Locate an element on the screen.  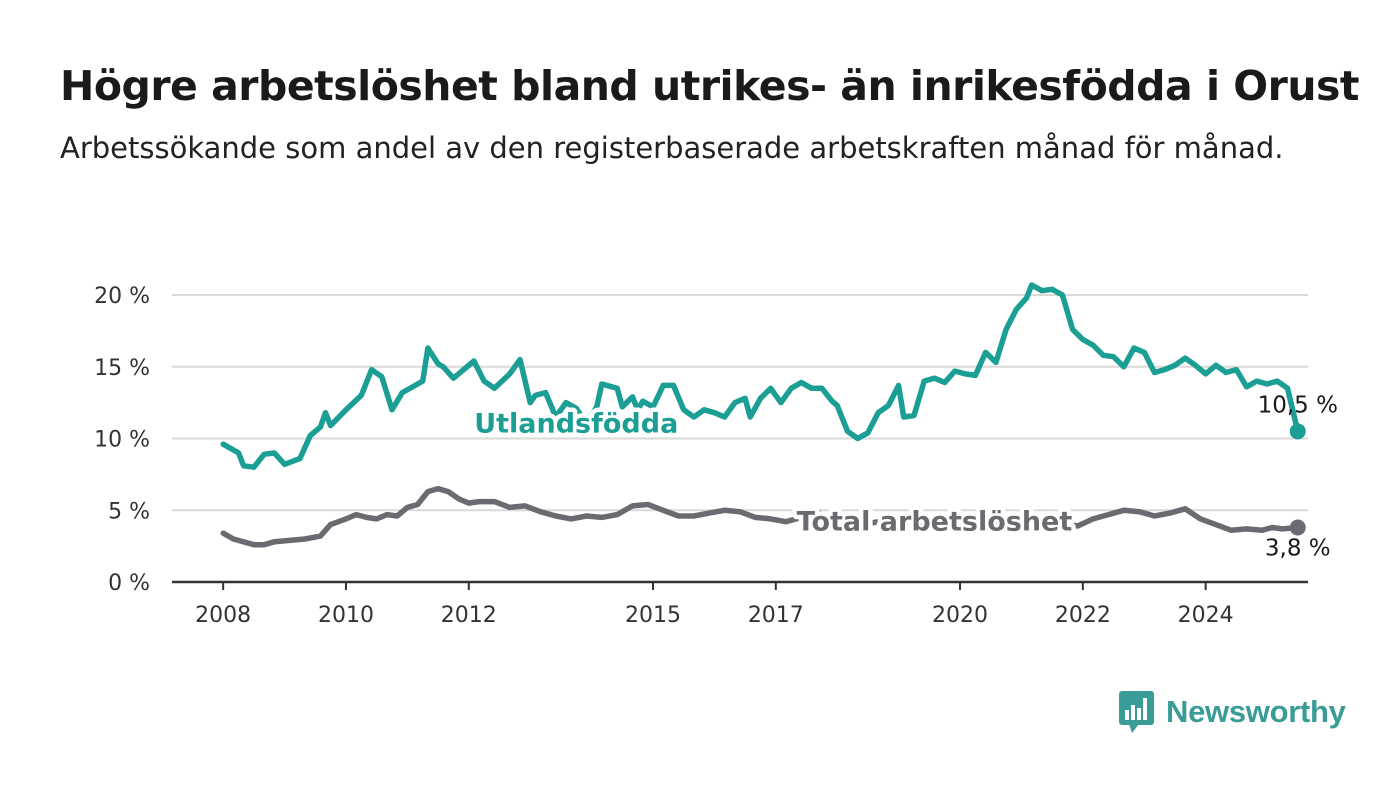
y-tick-label: 0 % is located at coordinates (129, 583).